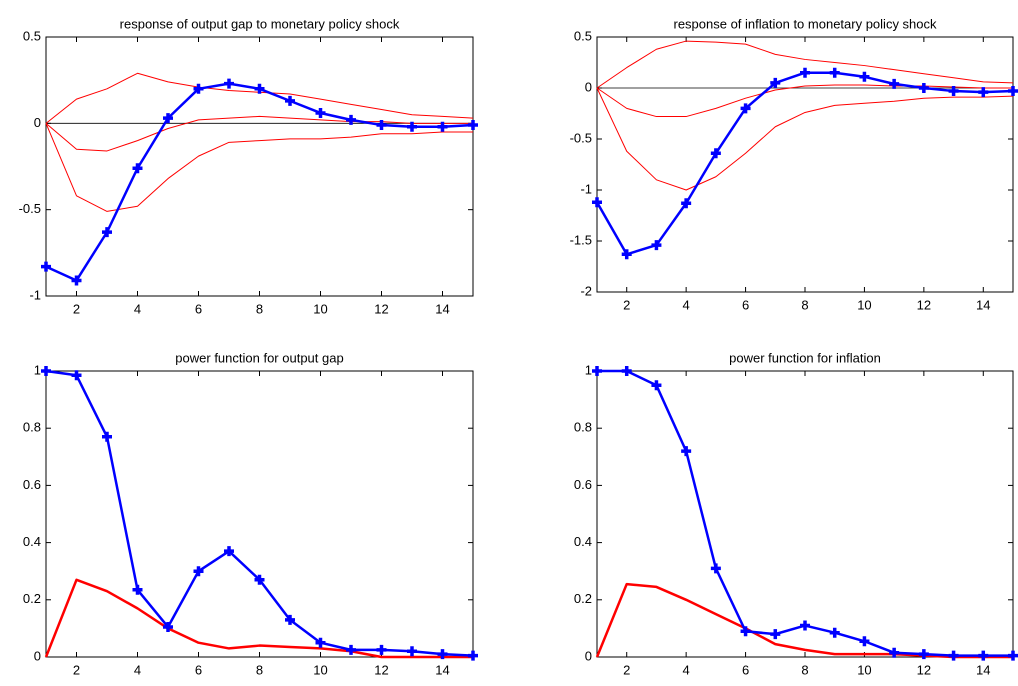 The image size is (1018, 686). What do you see at coordinates (320, 669) in the screenshot?
I see `x-tick-label: 10` at bounding box center [320, 669].